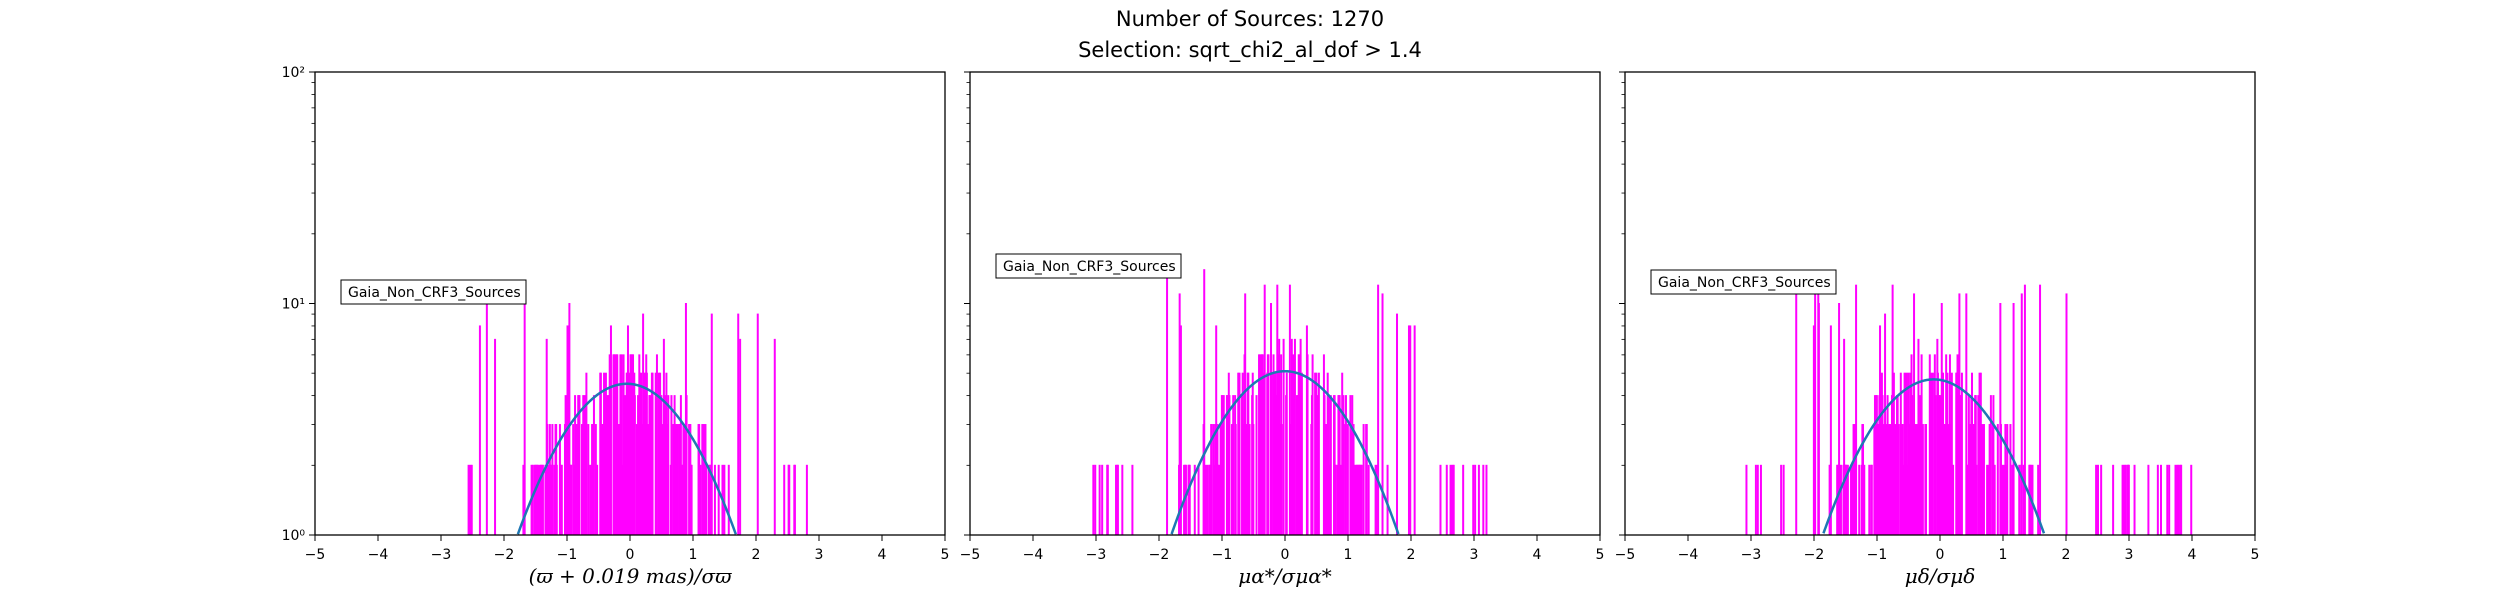 This screenshot has width=2500, height=600. What do you see at coordinates (1250, 50) in the screenshot?
I see `suptitle-line2: Selection: sqrt_chi2_al_dof > 1.4` at bounding box center [1250, 50].